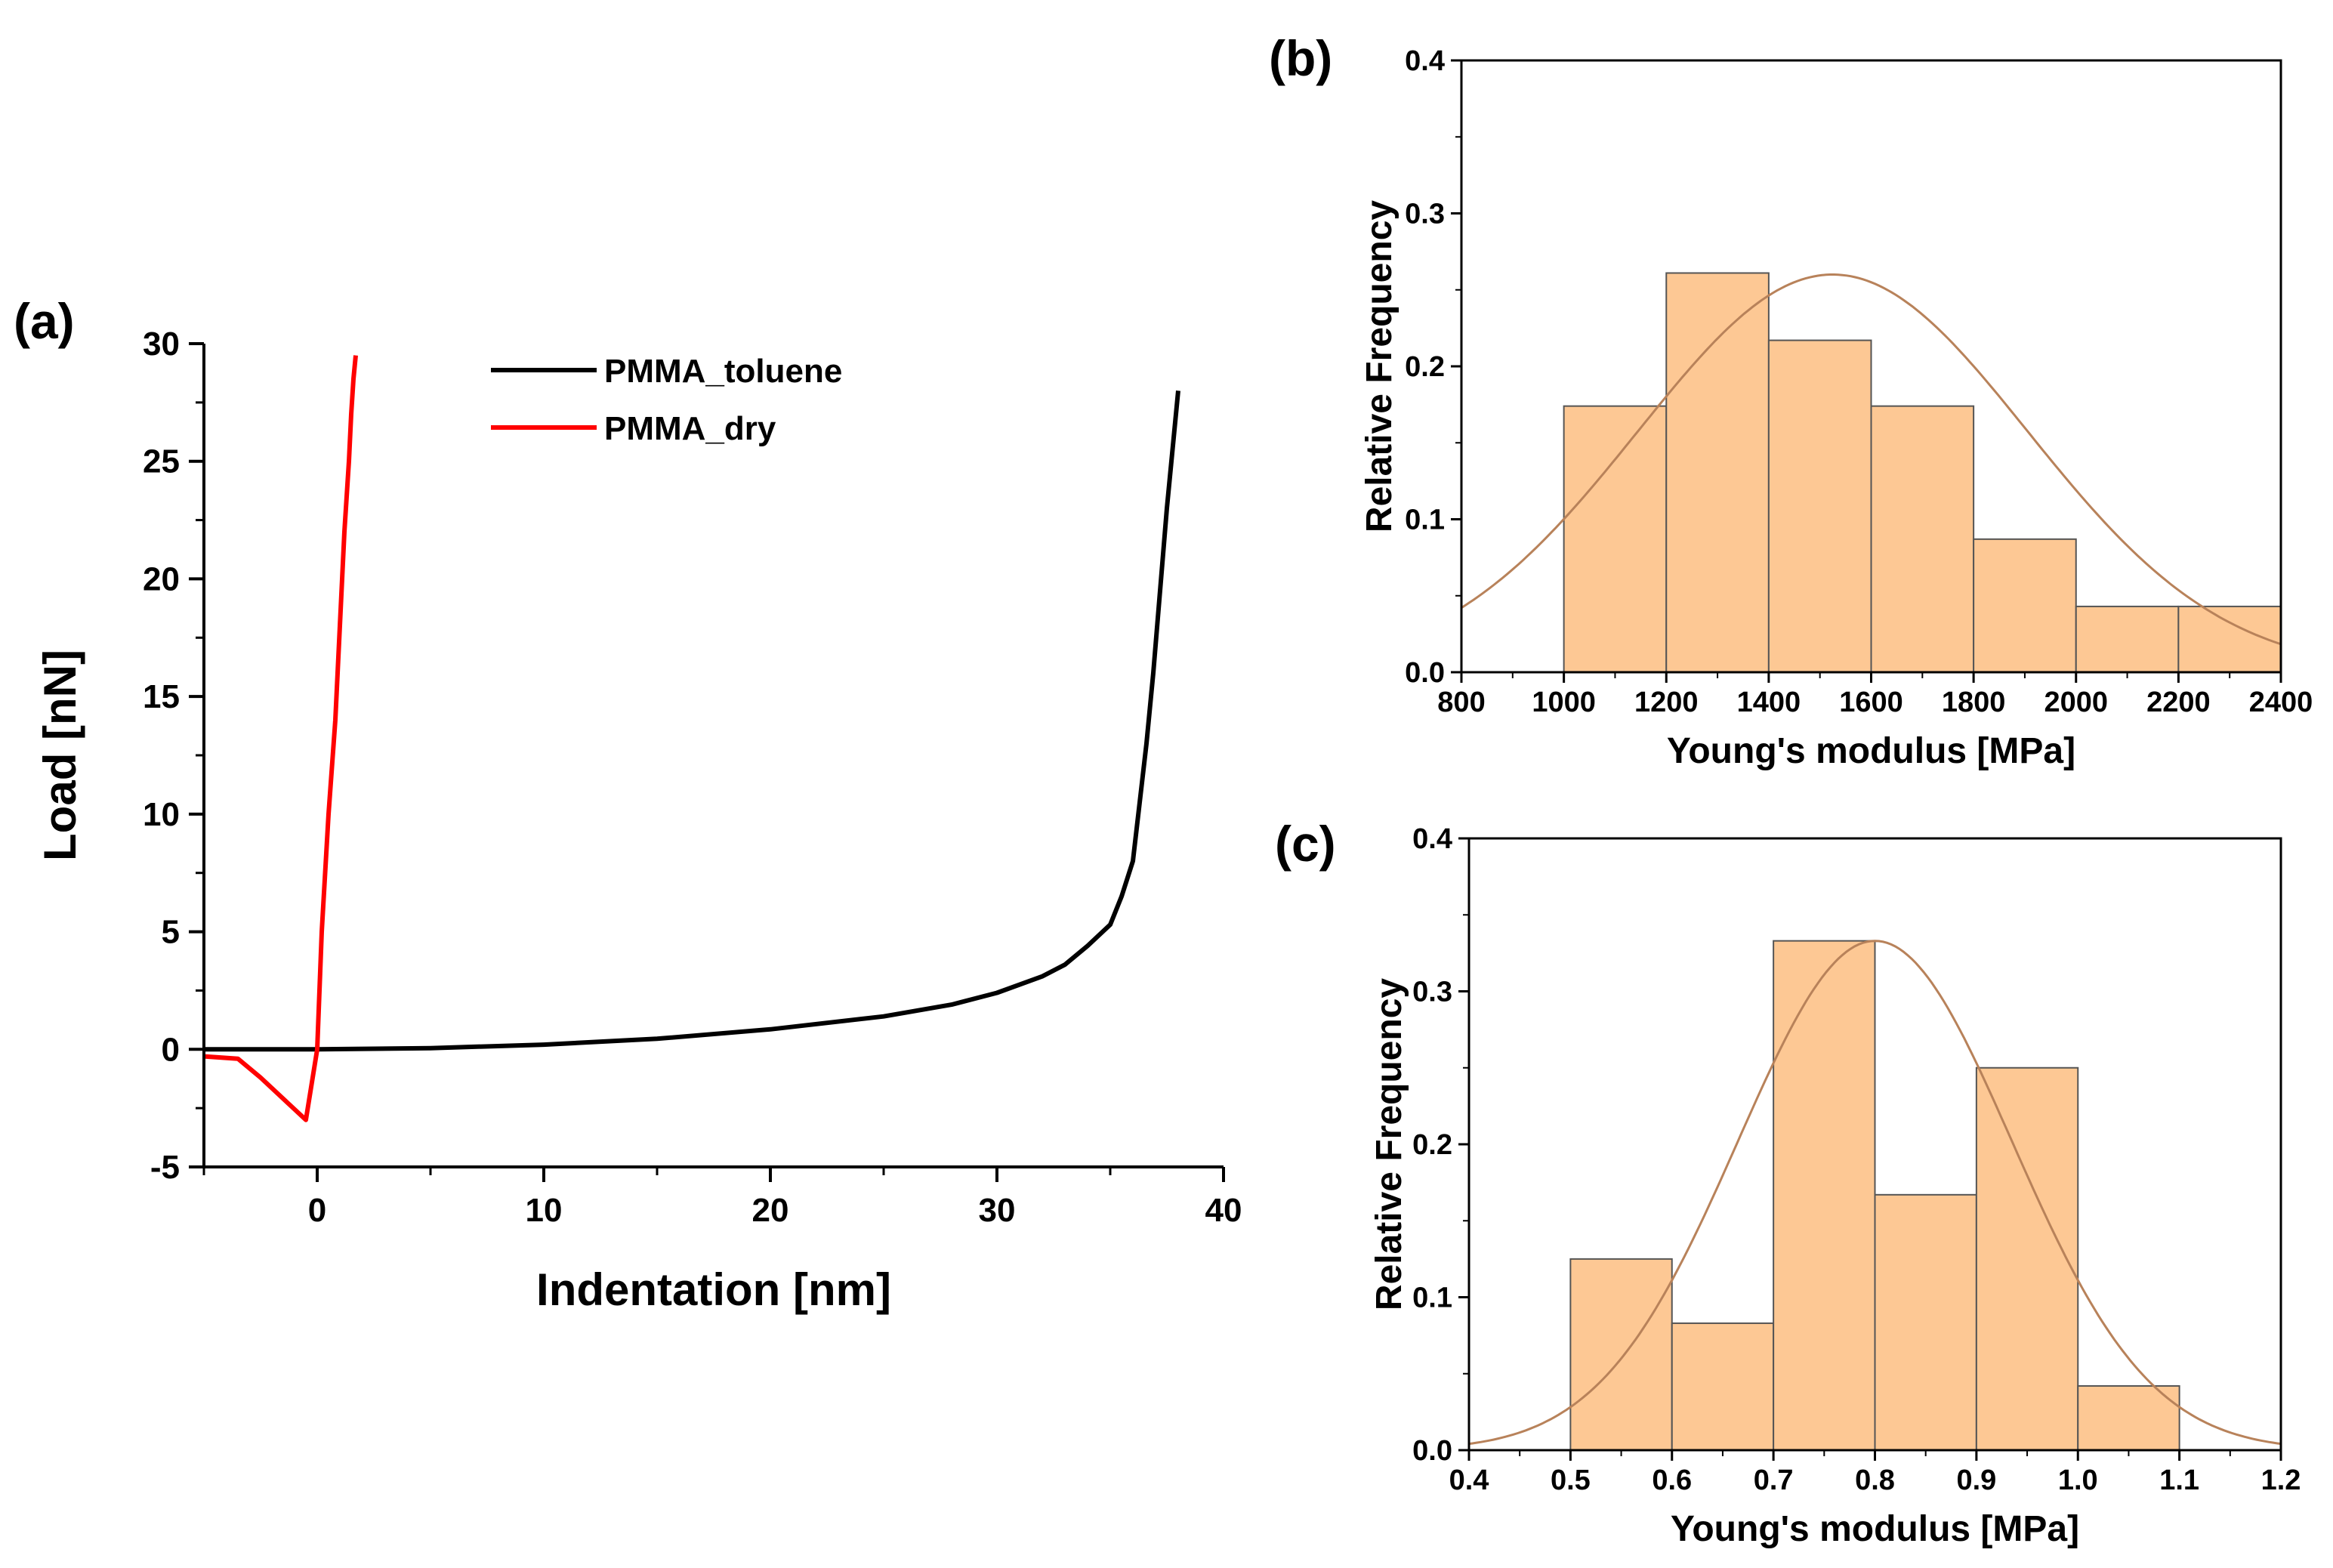 The image size is (2333, 1568). What do you see at coordinates (997, 1210) in the screenshot?
I see `x-tick-label: 30` at bounding box center [997, 1210].